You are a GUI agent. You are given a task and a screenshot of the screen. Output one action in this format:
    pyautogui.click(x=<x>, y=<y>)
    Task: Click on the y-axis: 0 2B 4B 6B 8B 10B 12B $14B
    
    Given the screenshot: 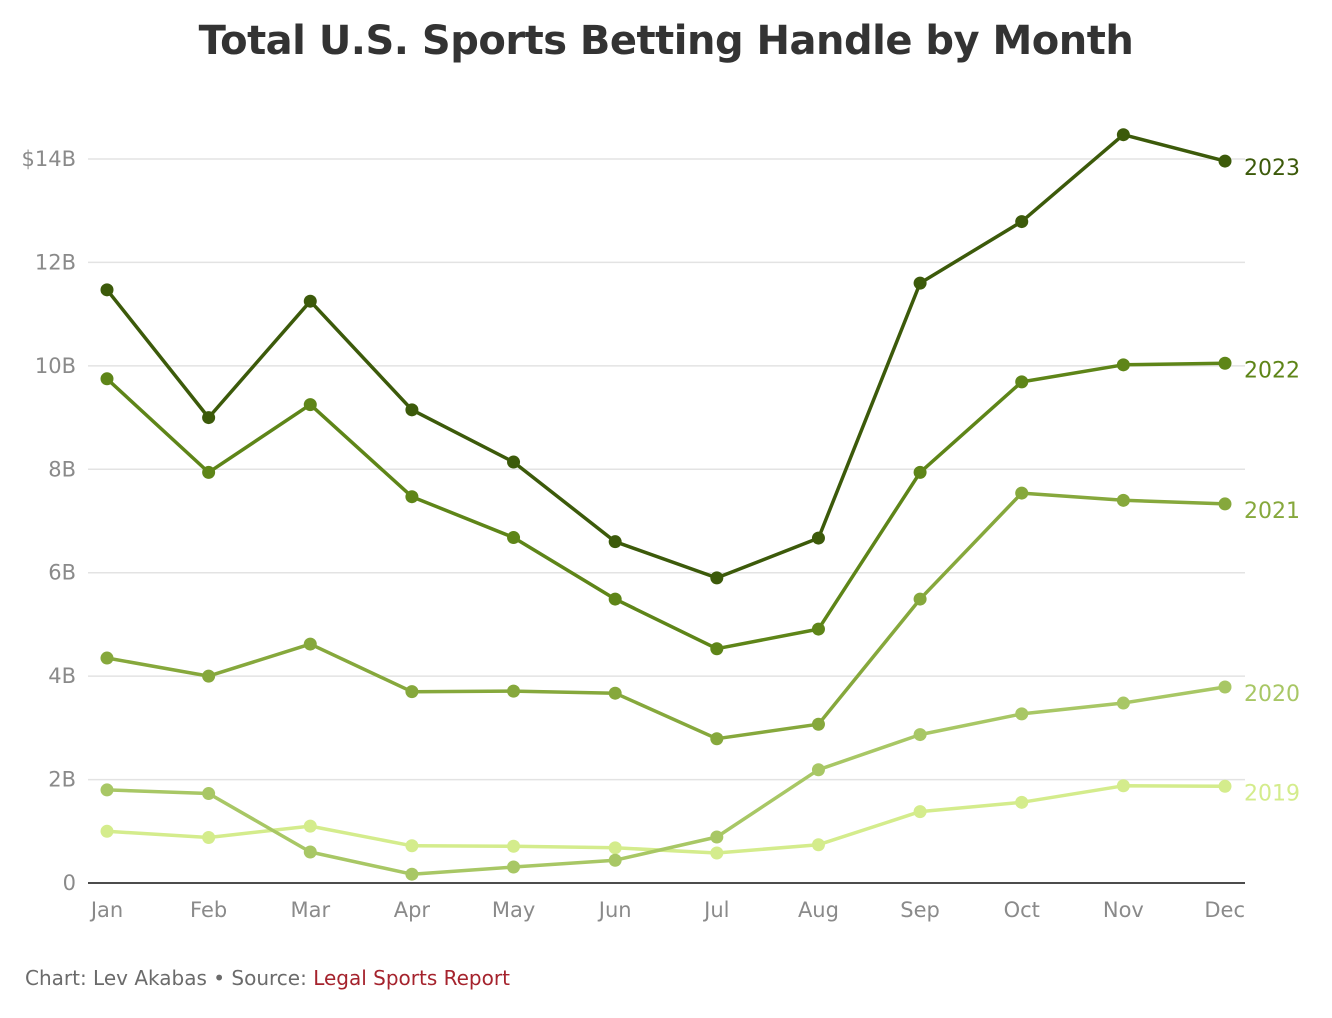 What is the action you would take?
    pyautogui.click(x=49, y=521)
    